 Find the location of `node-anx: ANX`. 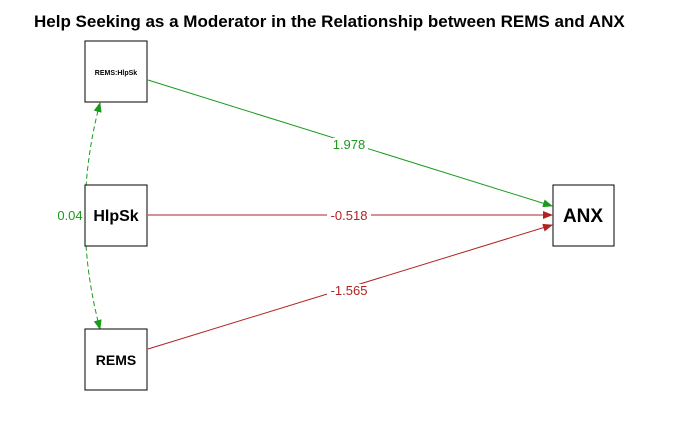

node-anx: ANX is located at coordinates (583, 215).